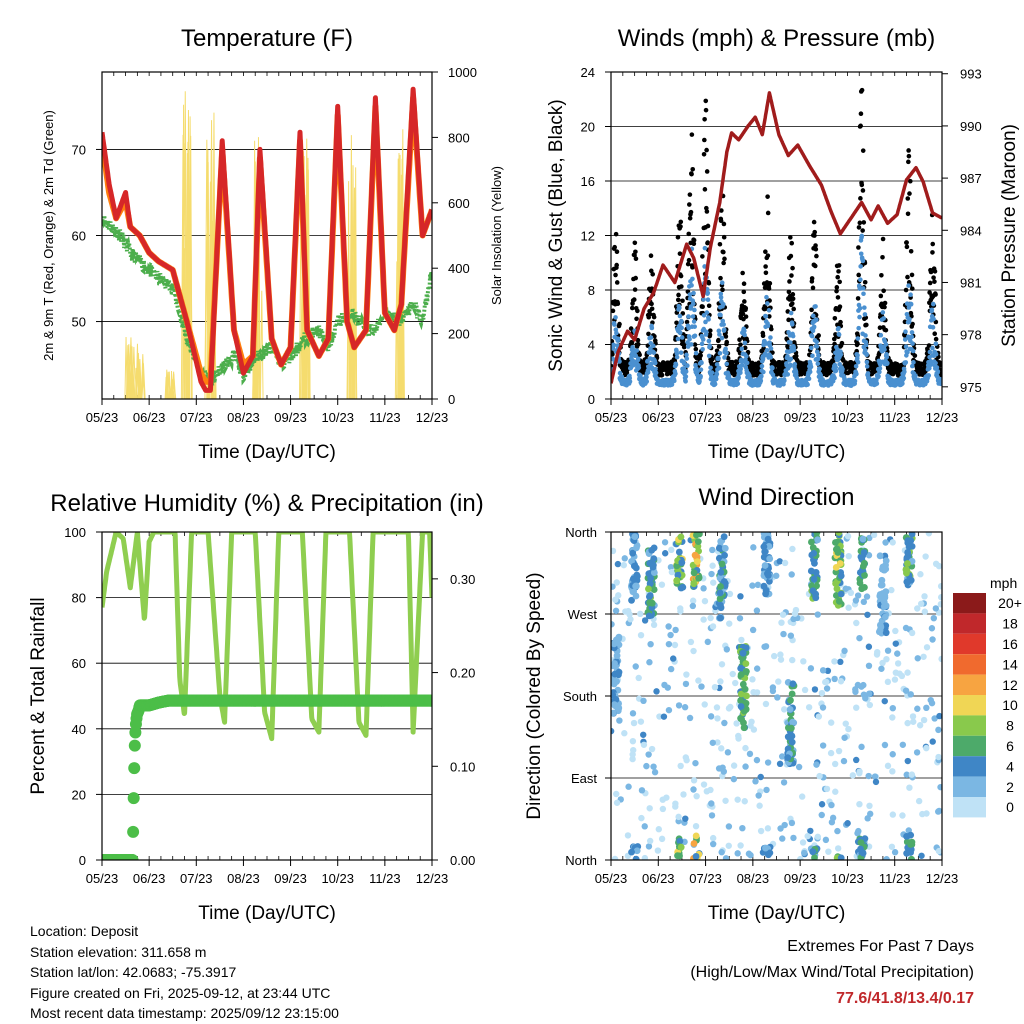  I want to click on legend-label: 18, so click(1010, 624).